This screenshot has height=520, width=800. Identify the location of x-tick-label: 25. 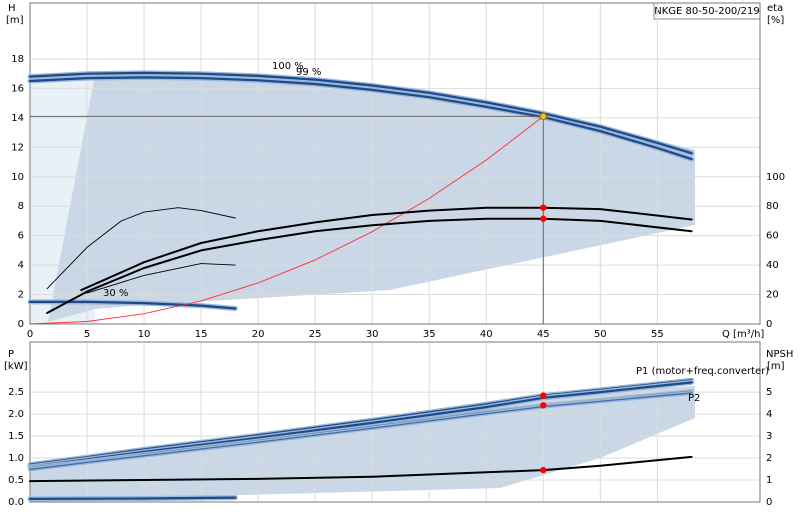
(315, 334).